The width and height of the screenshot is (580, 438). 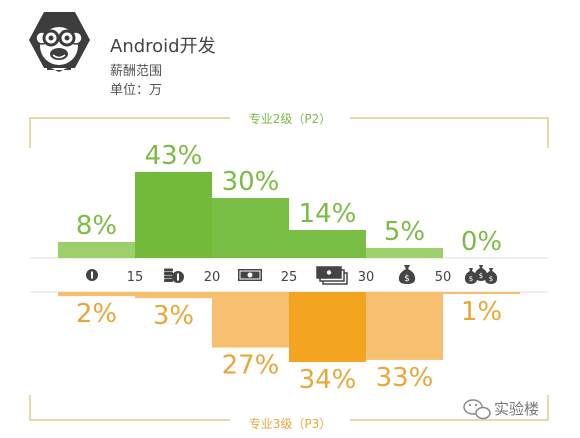 I want to click on watermark-text: 实验楼, so click(x=516, y=409).